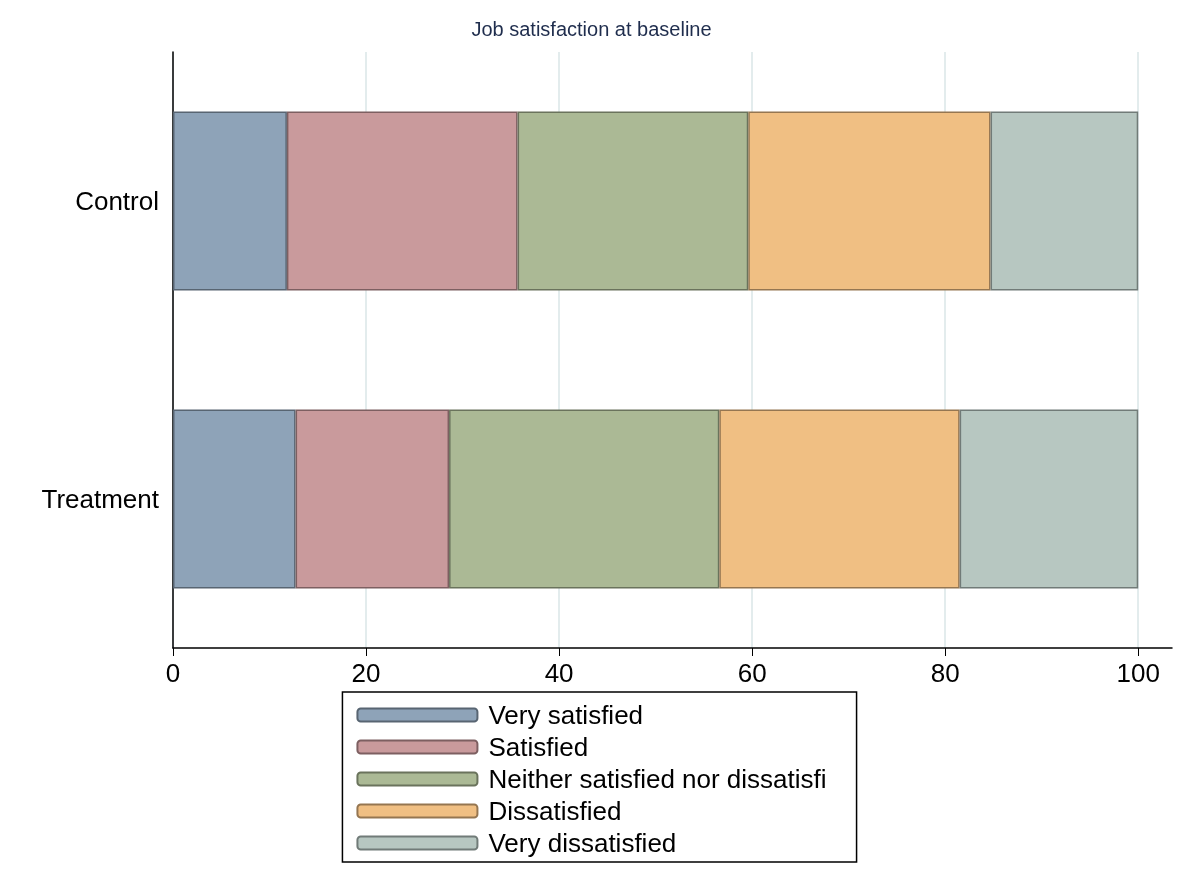  I want to click on y-tick-label: Control, so click(117, 201).